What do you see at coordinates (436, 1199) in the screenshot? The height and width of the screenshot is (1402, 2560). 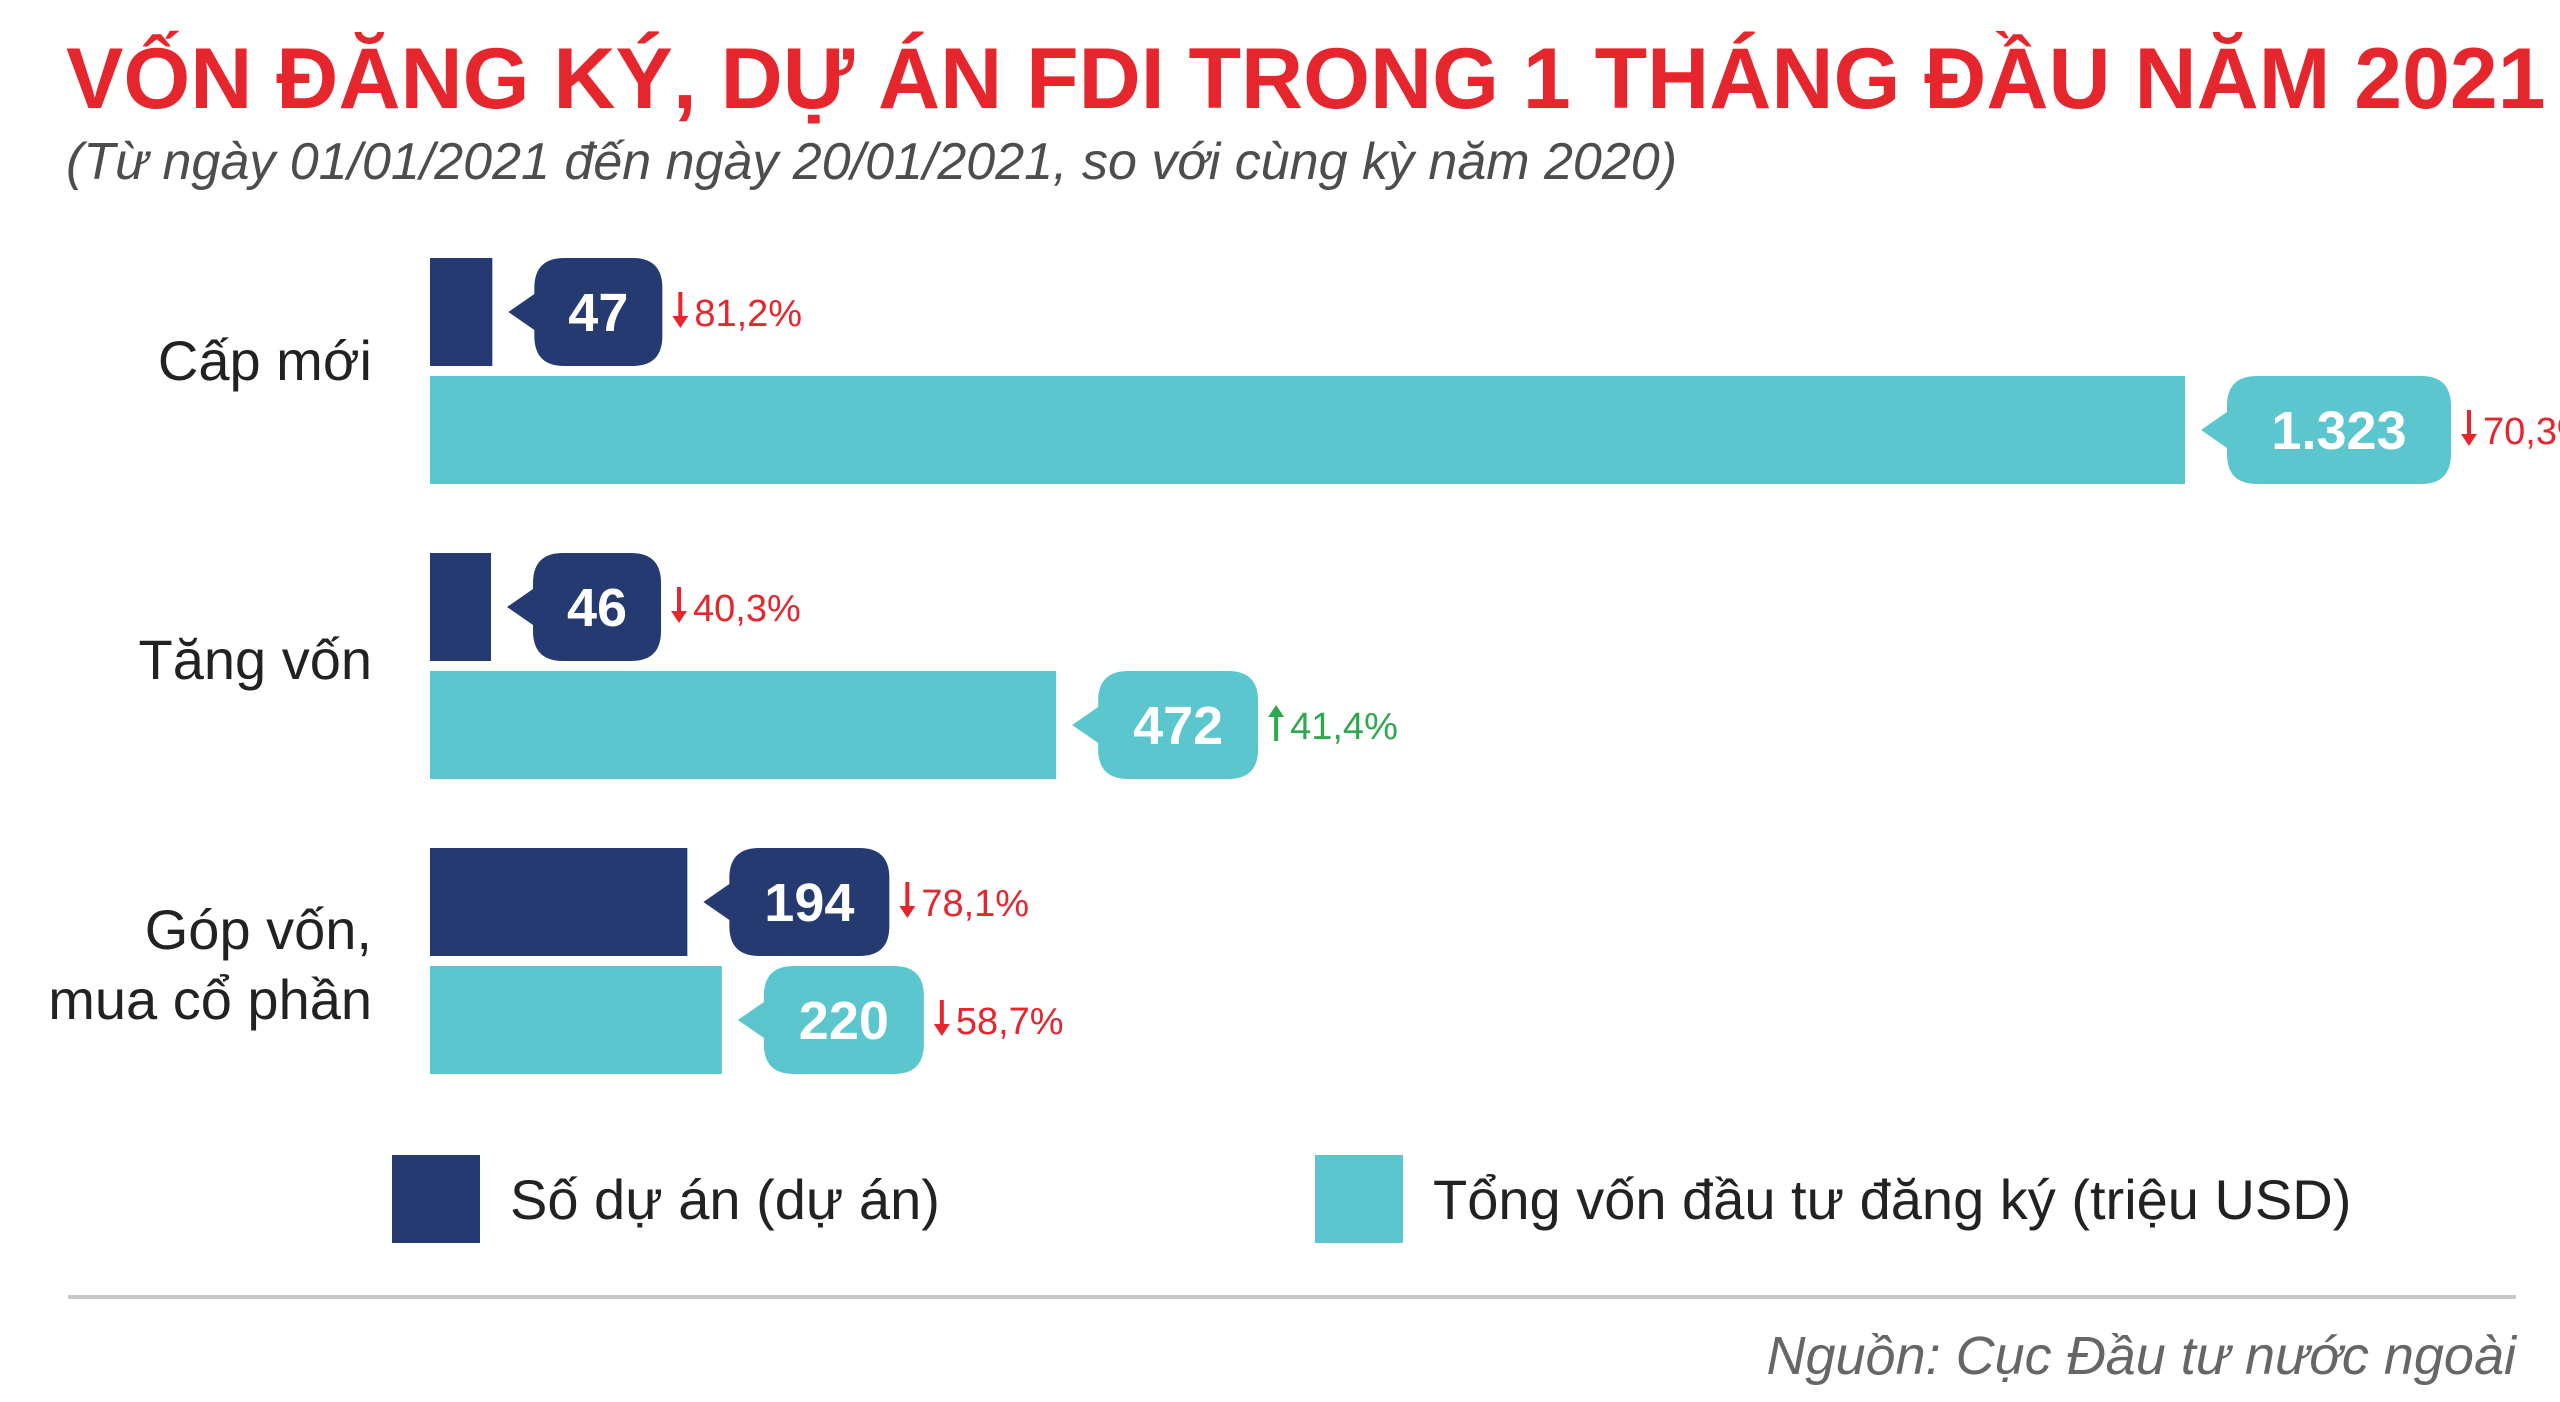 I see `legend-swatch-projects` at bounding box center [436, 1199].